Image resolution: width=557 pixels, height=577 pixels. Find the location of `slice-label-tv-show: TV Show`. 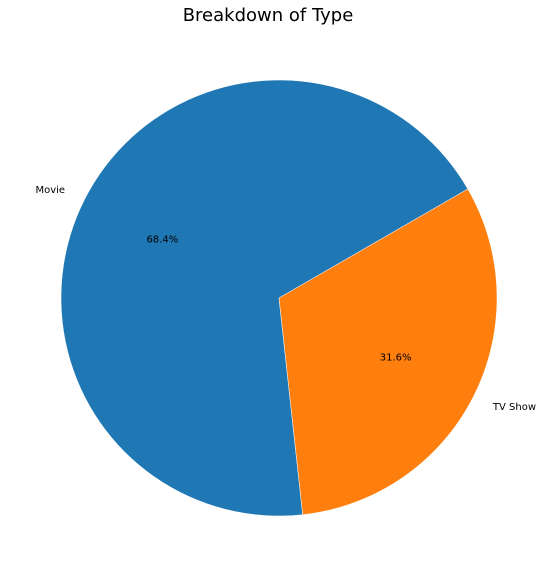

slice-label-tv-show: TV Show is located at coordinates (514, 407).